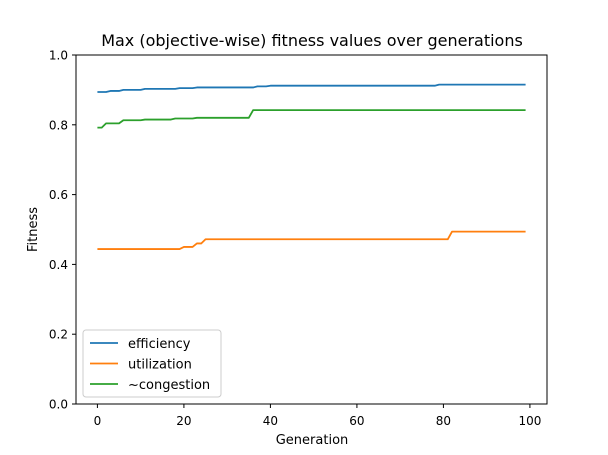 This screenshot has width=608, height=455. I want to click on legend: efficiency utilization ~congestion, so click(152, 363).